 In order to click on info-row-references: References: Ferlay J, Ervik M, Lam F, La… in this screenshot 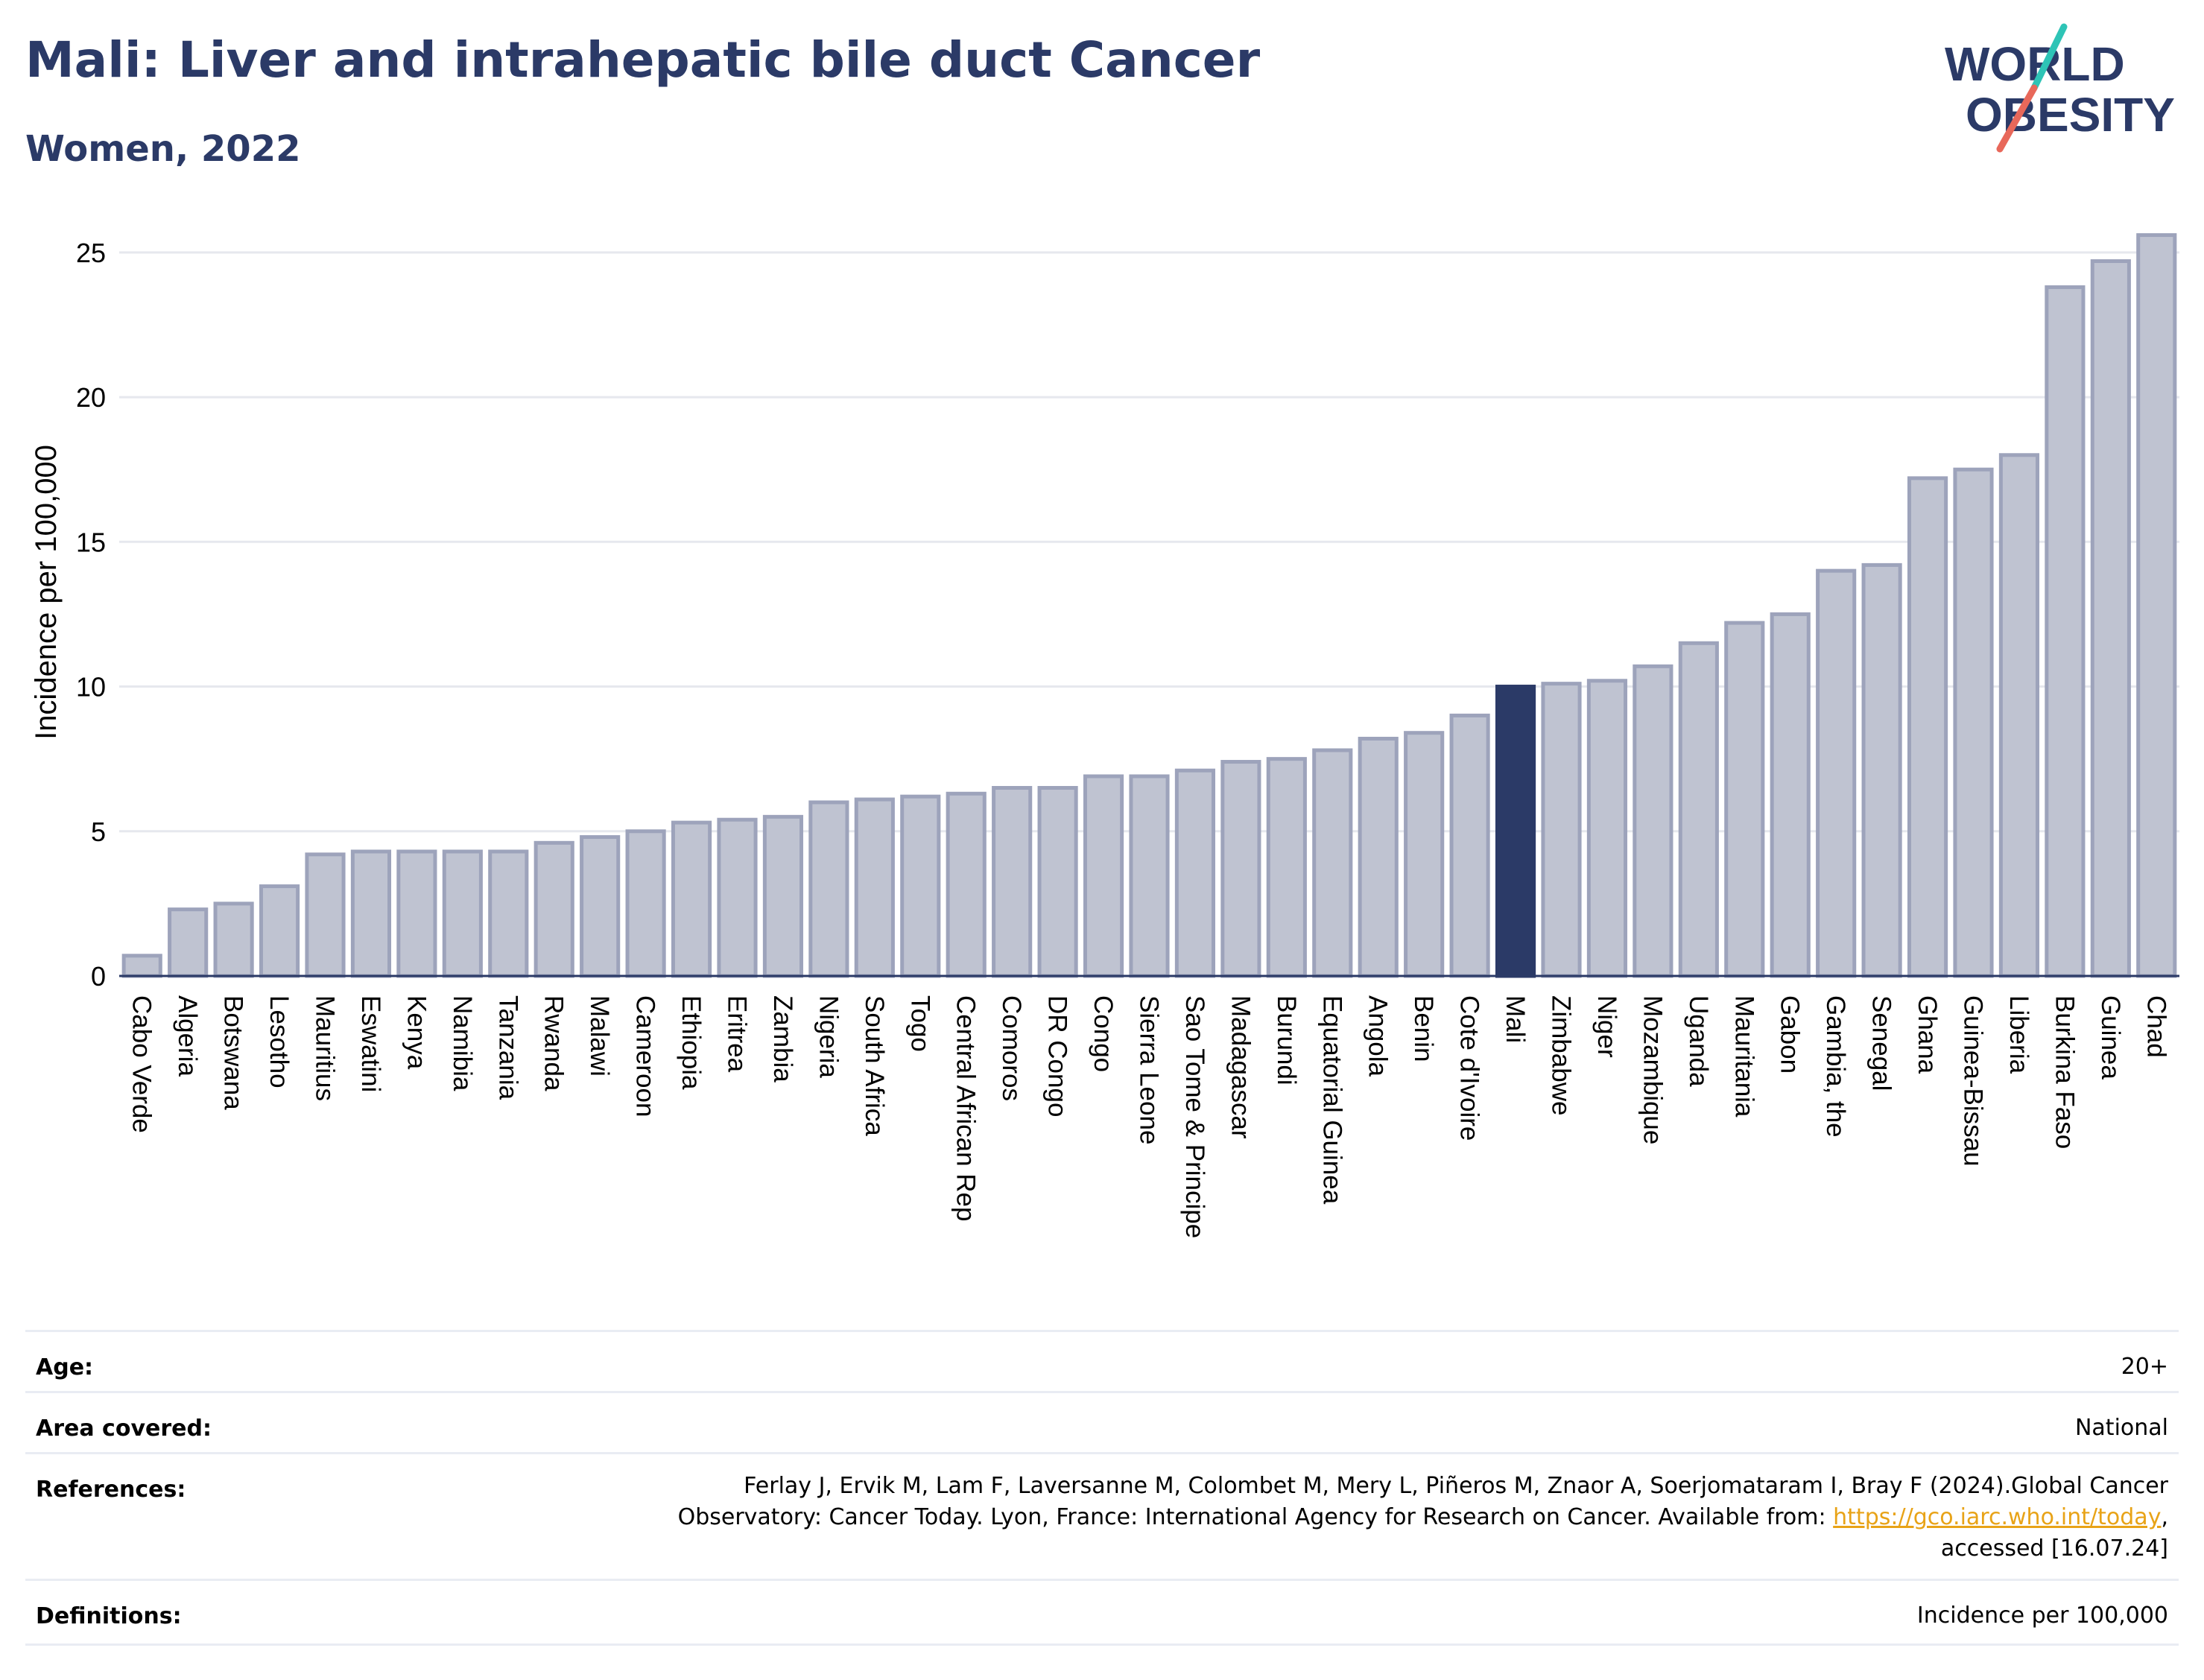, I will do `click(1102, 1515)`.